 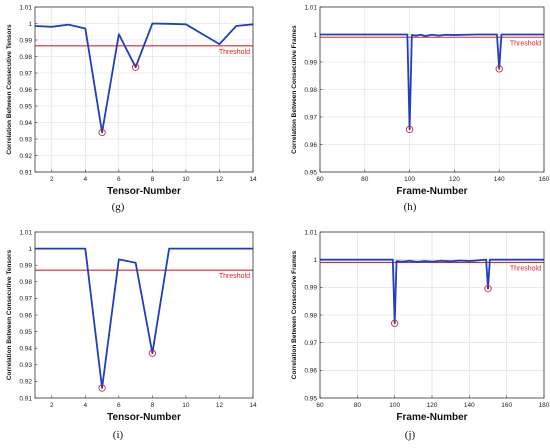 What do you see at coordinates (544, 405) in the screenshot?
I see `x-tick-label: 180` at bounding box center [544, 405].